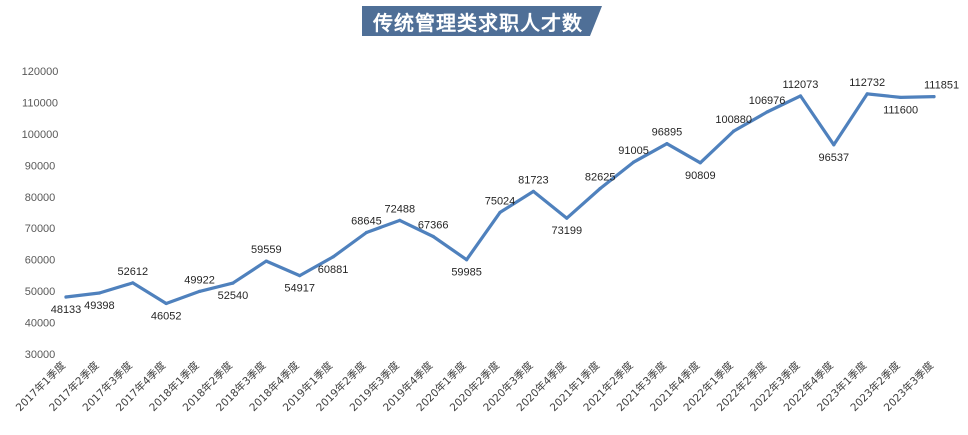  I want to click on y-tick-label: 90000, so click(40, 166).